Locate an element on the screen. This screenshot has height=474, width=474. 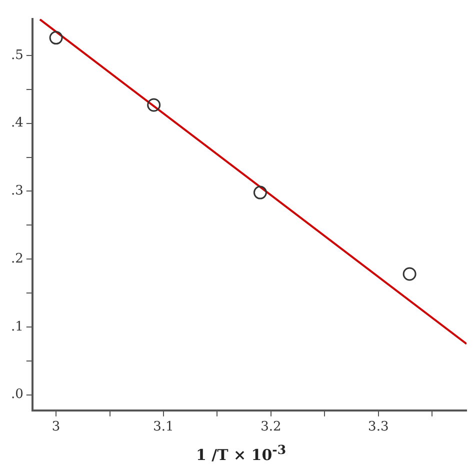
x-tick-label: 3 is located at coordinates (56, 427).